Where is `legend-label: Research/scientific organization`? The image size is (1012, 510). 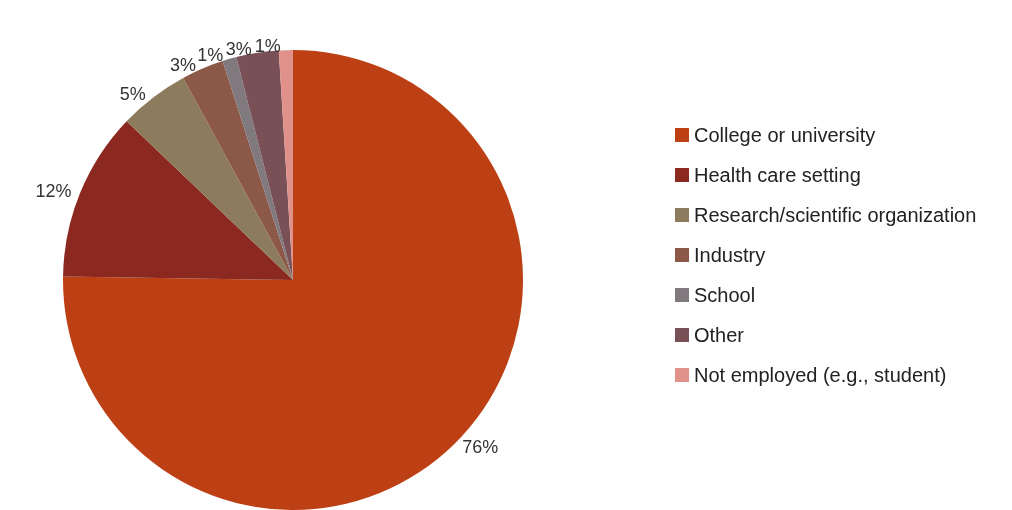 legend-label: Research/scientific organization is located at coordinates (835, 215).